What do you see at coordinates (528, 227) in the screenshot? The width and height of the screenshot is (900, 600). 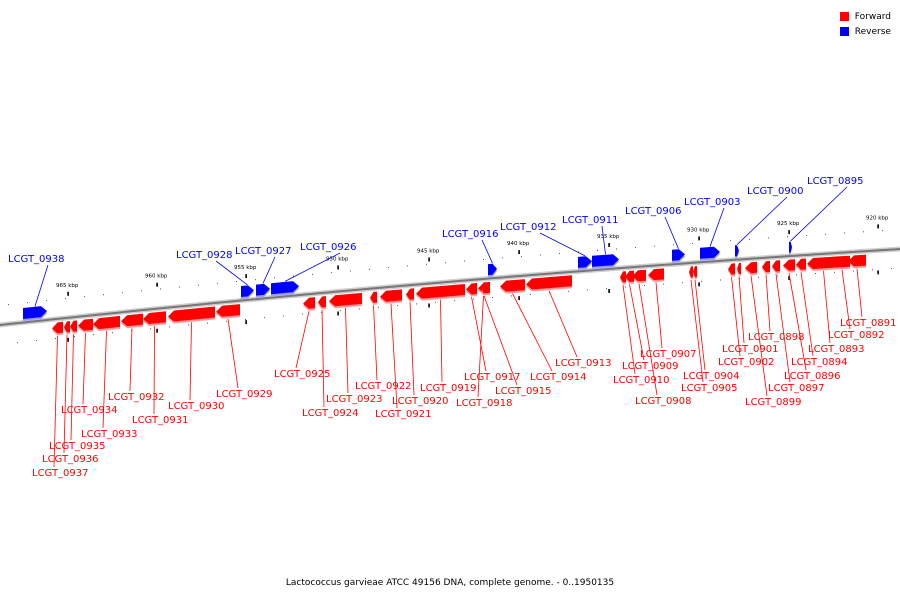 I see `gene-label-lcgt-0912: LCGT_0912` at bounding box center [528, 227].